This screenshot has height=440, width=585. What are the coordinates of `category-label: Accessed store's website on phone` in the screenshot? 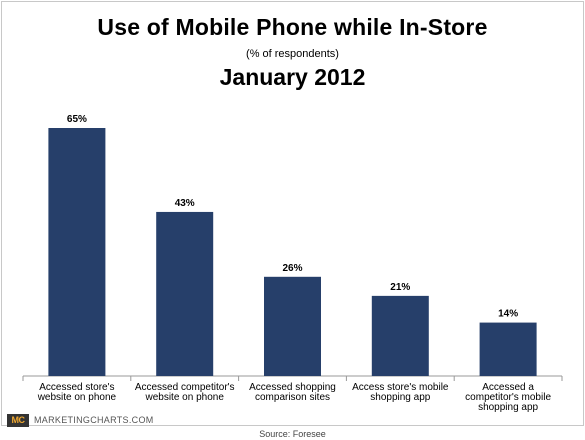 It's located at (77, 392).